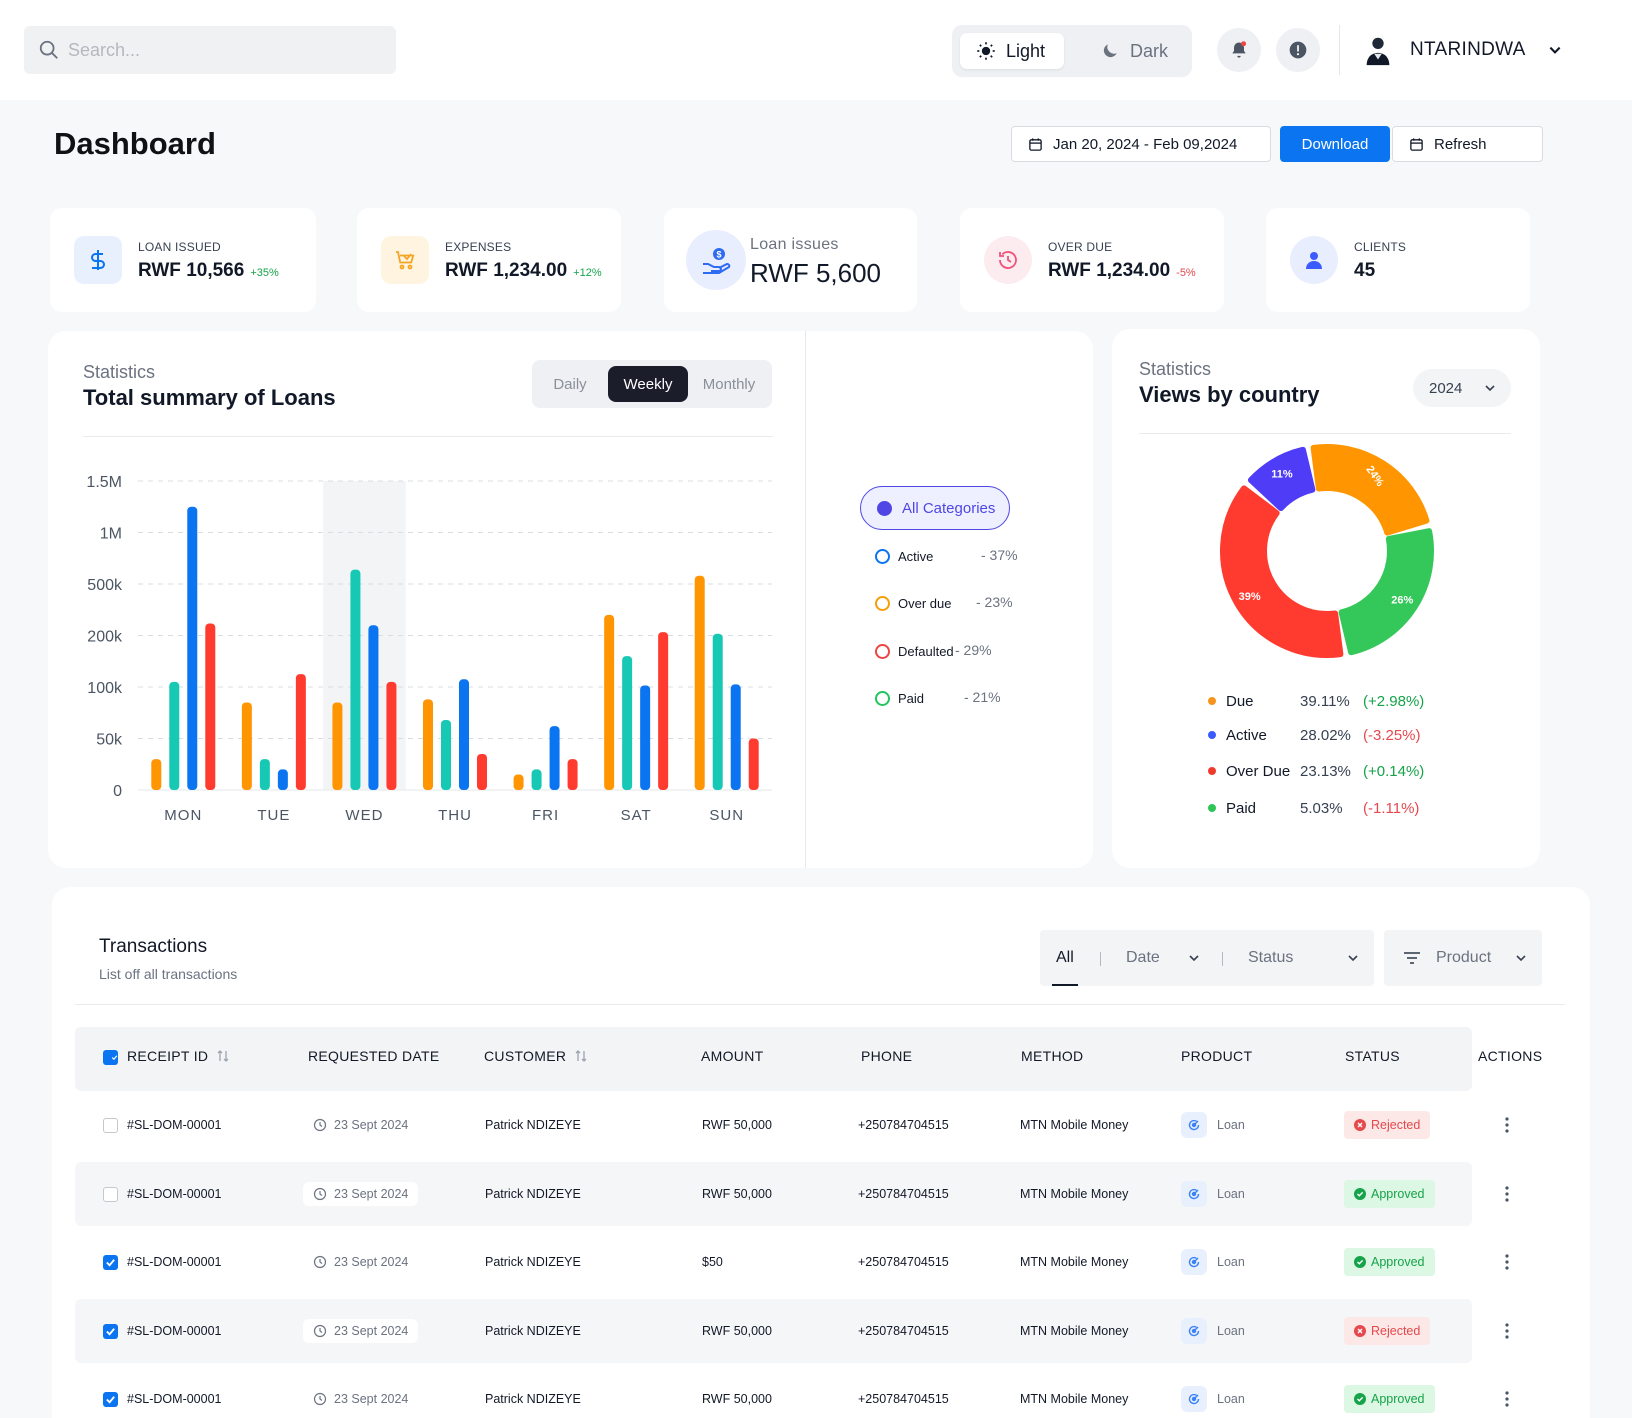 The width and height of the screenshot is (1632, 1418). I want to click on legend-item-active: Active, so click(904, 556).